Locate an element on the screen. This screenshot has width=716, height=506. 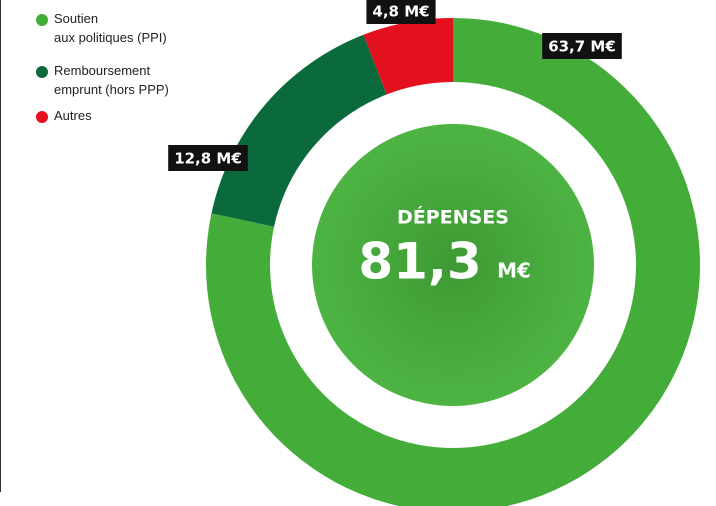
value-label: 63,7 M€ is located at coordinates (582, 47).